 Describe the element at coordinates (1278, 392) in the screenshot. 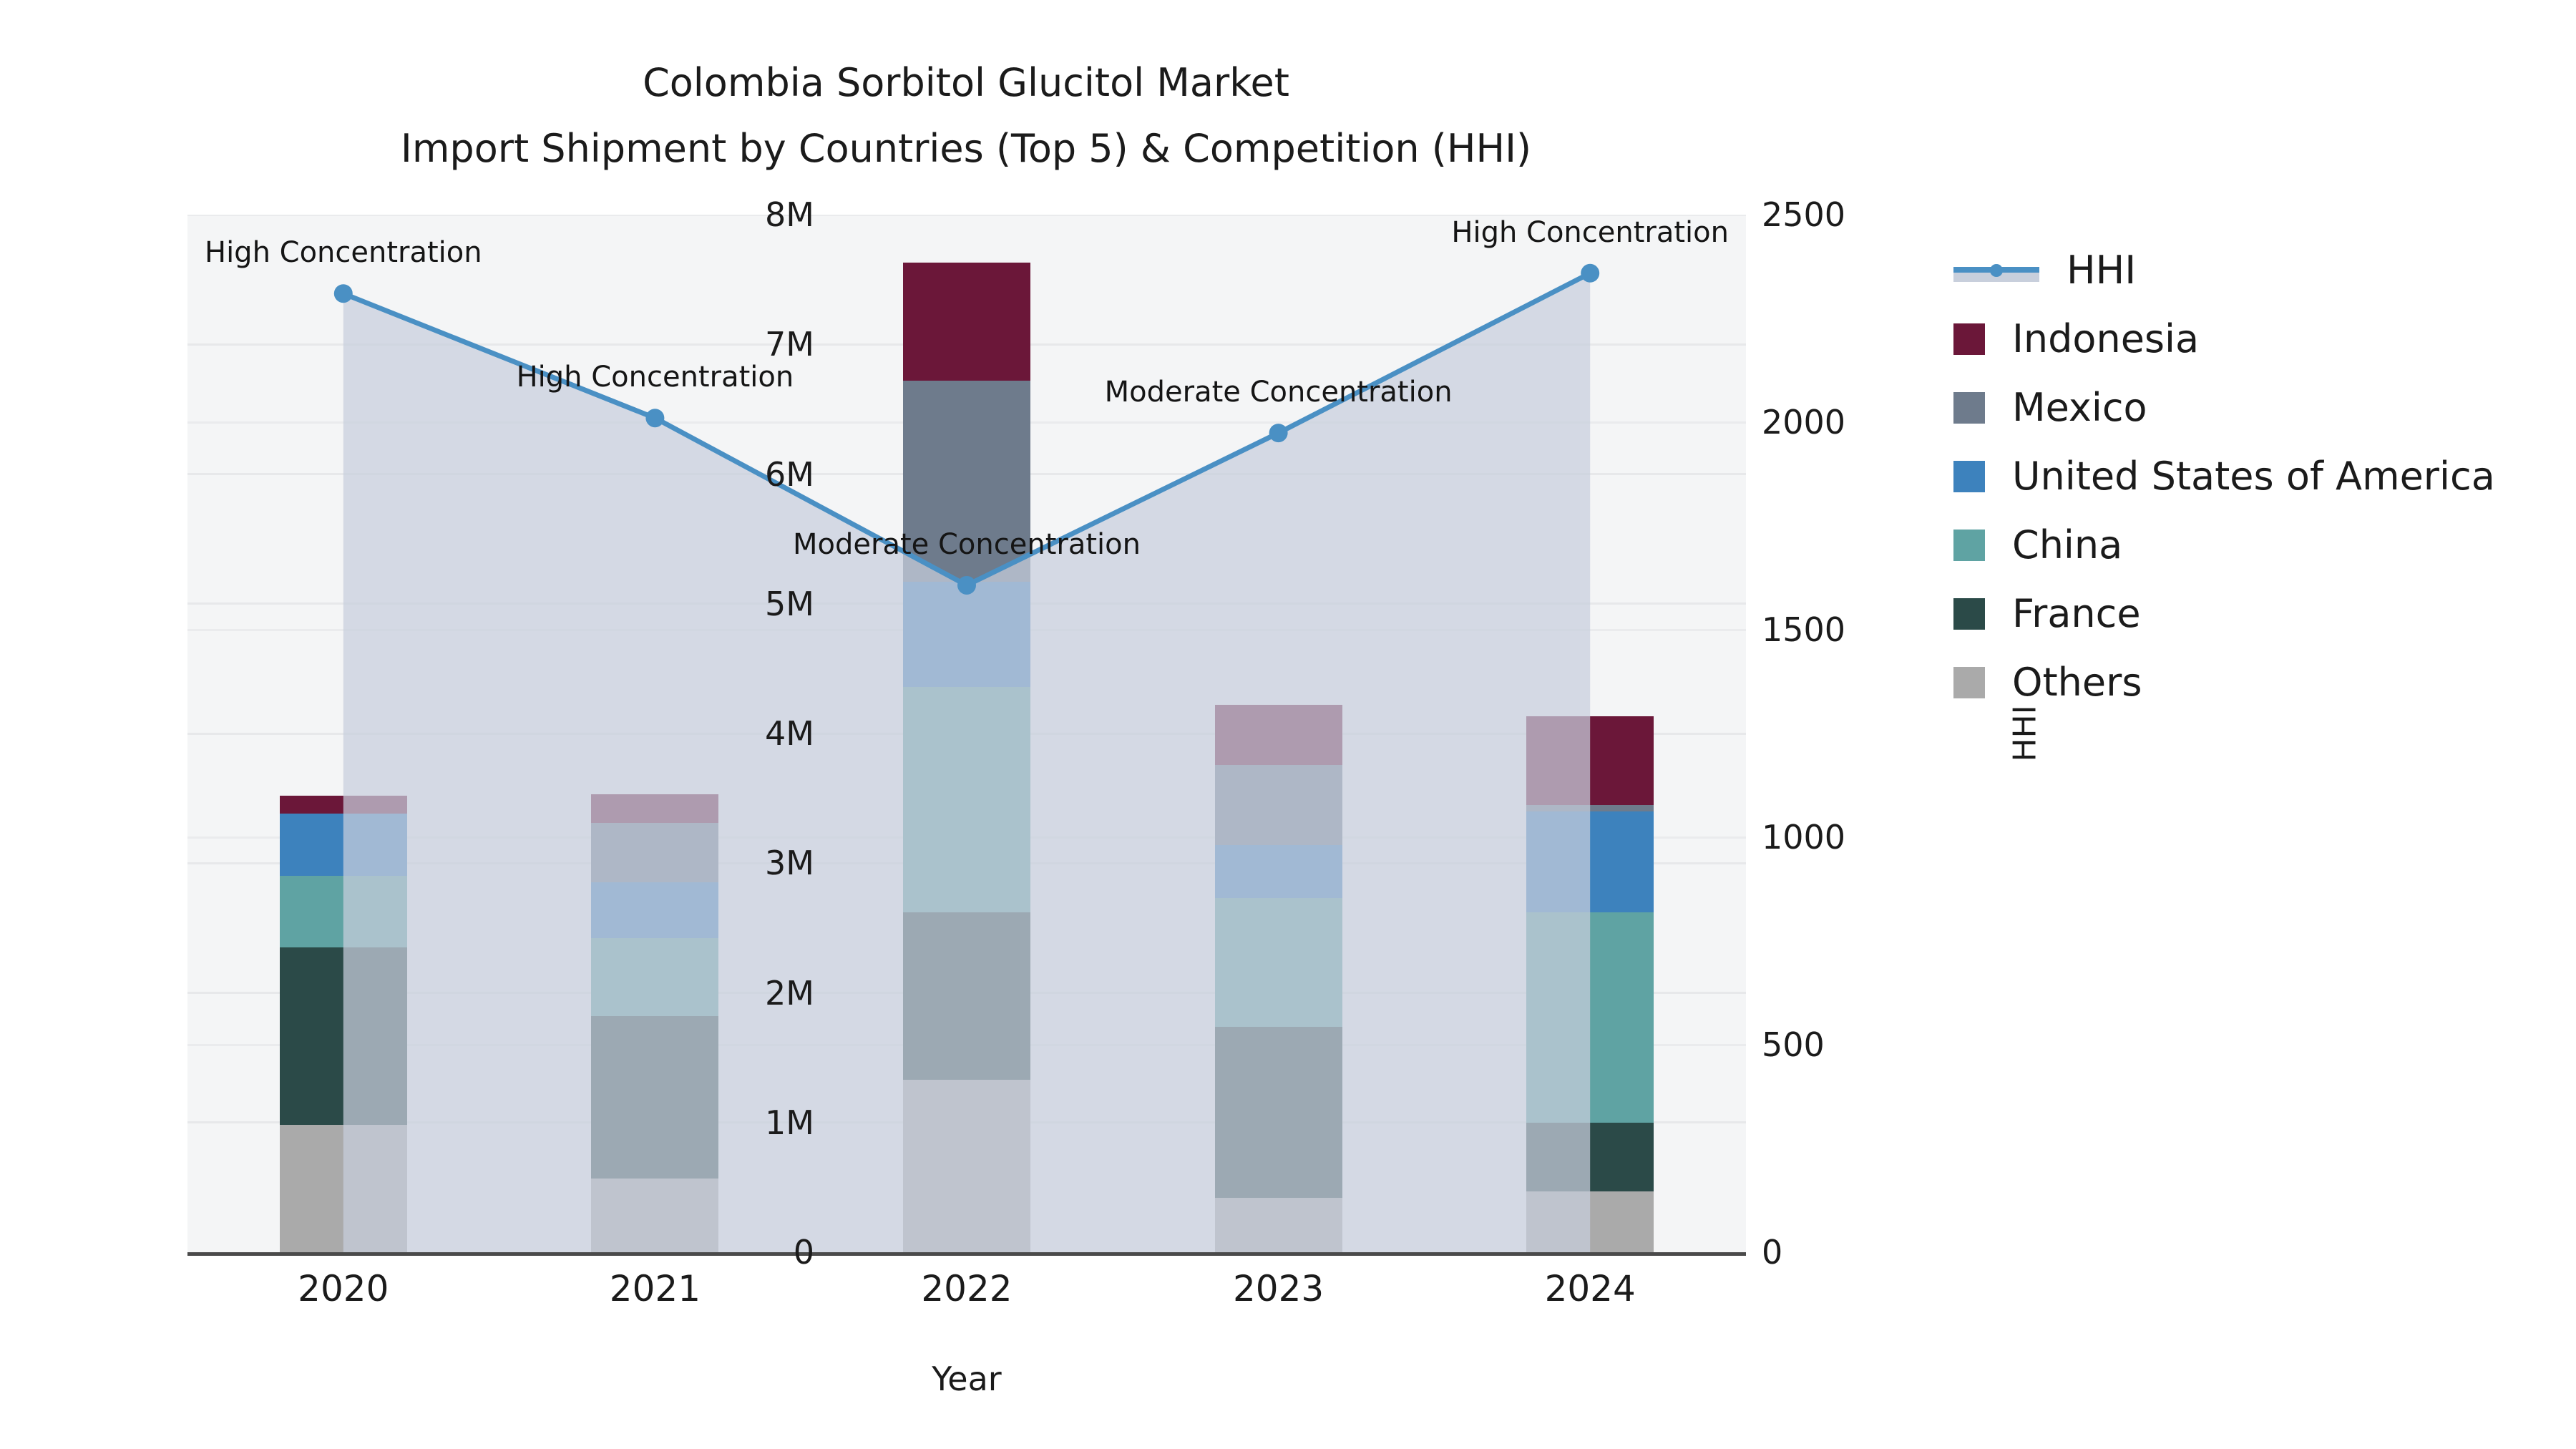

I see `hhi-annotation-2023: Moderate Concentration` at that location.